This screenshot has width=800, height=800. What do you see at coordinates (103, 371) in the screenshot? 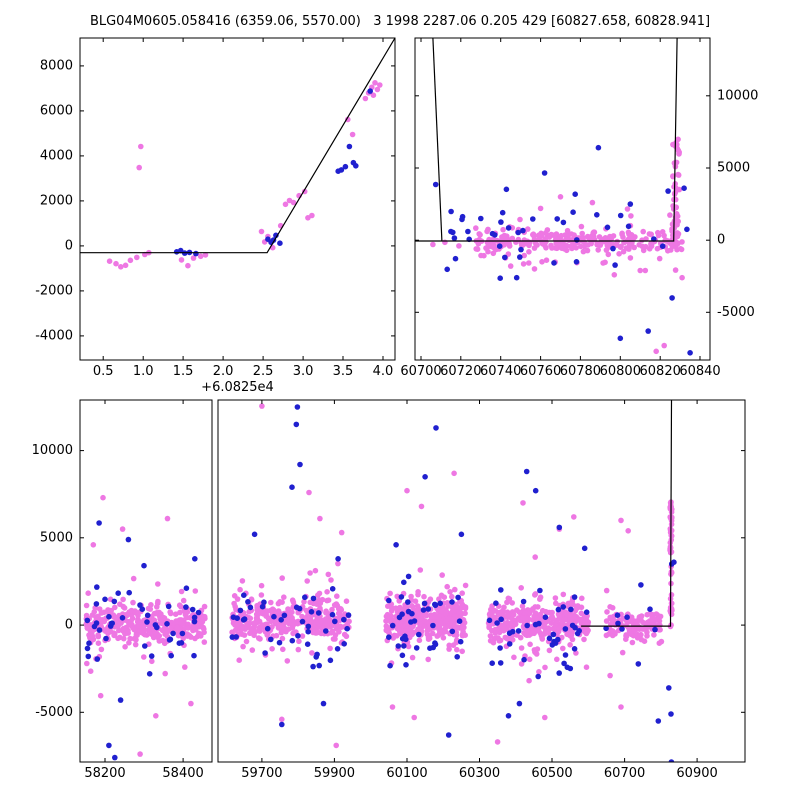
I see `x-tick-label: 0.5` at bounding box center [103, 371].